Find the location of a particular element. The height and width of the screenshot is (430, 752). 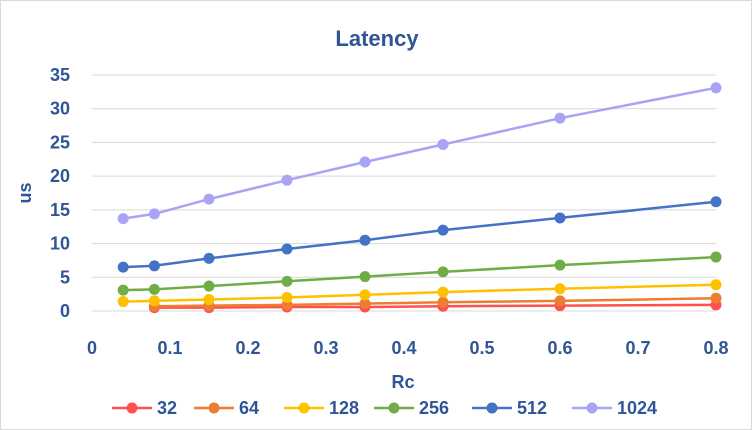

legend-item-512: 512 is located at coordinates (509, 408).